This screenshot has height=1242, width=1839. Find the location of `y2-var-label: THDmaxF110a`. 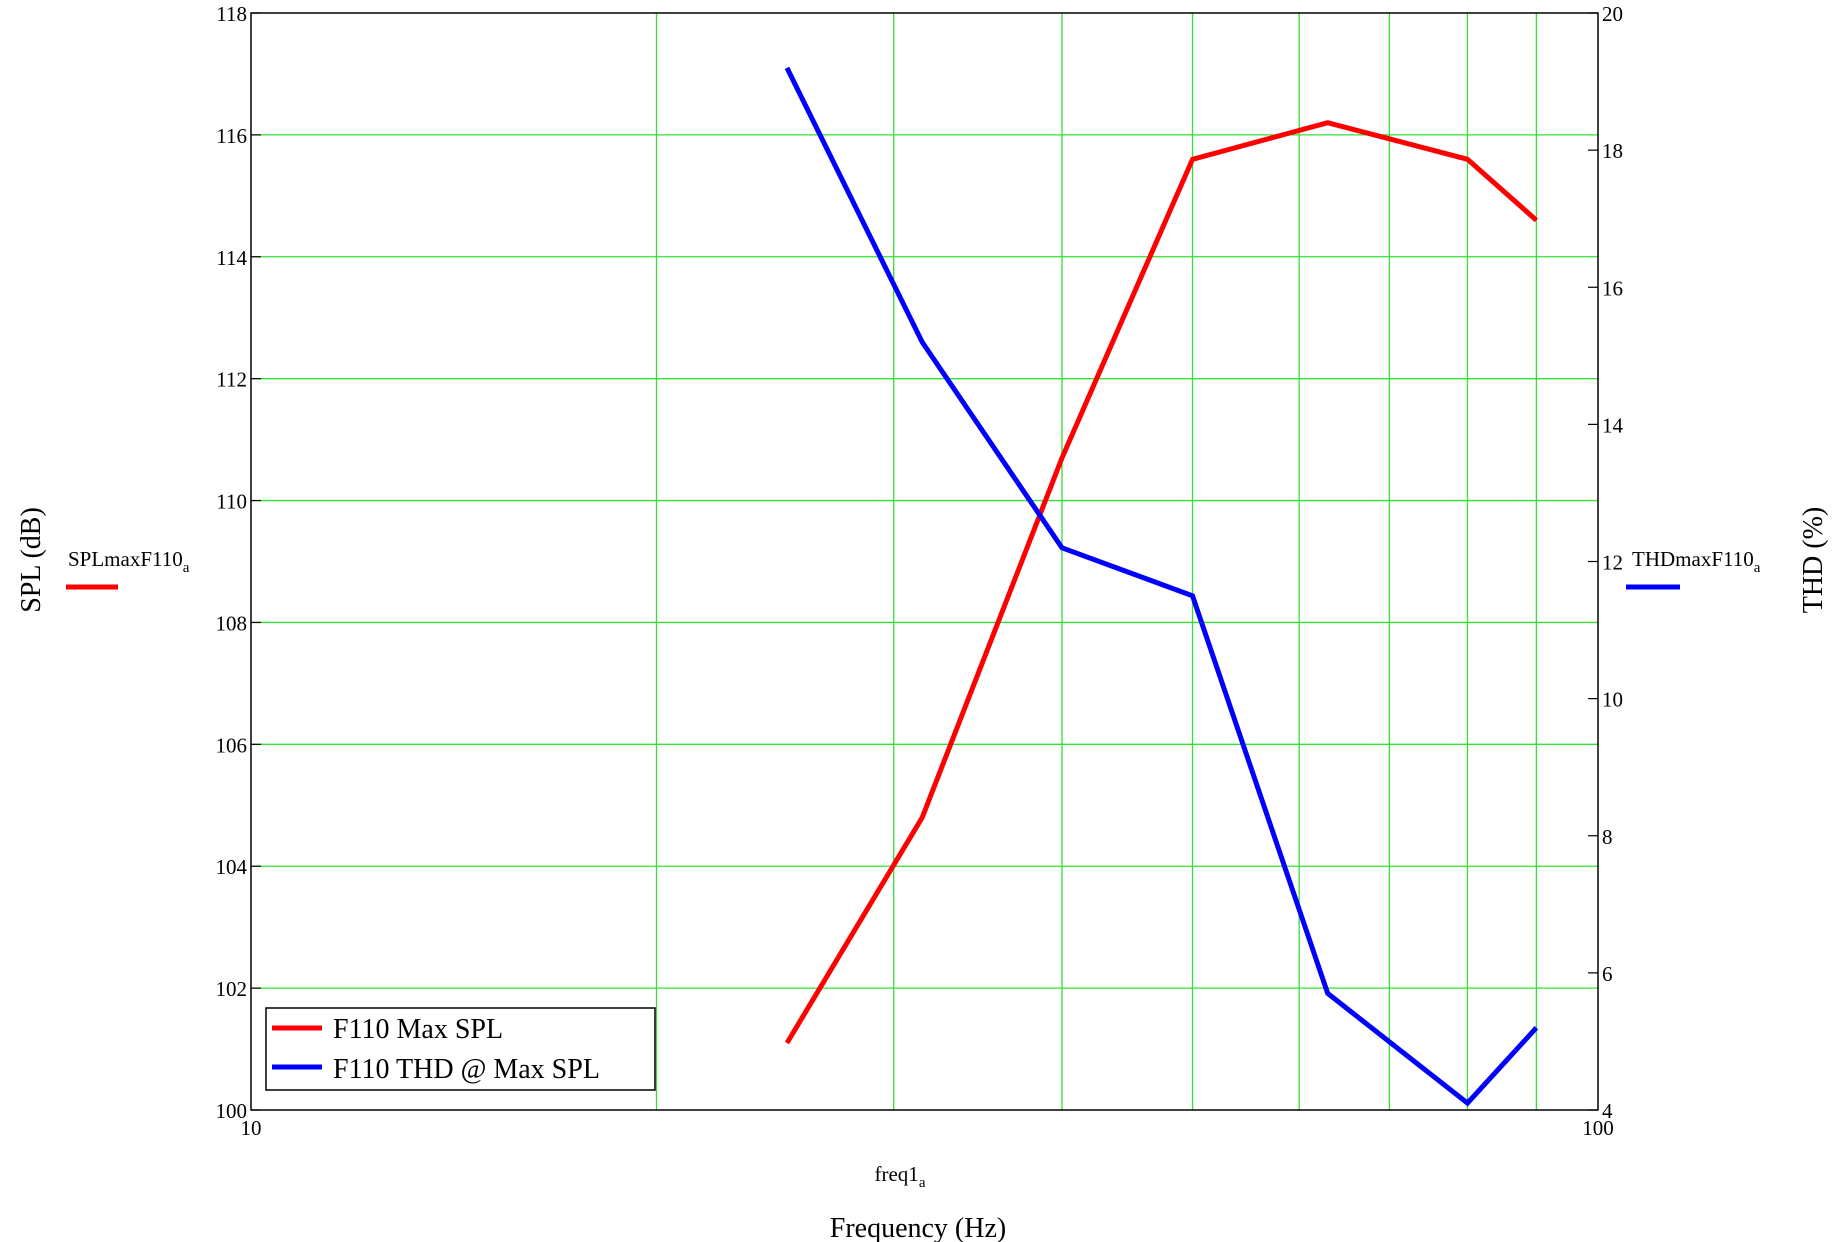

y2-var-label: THDmaxF110a is located at coordinates (1696, 561).